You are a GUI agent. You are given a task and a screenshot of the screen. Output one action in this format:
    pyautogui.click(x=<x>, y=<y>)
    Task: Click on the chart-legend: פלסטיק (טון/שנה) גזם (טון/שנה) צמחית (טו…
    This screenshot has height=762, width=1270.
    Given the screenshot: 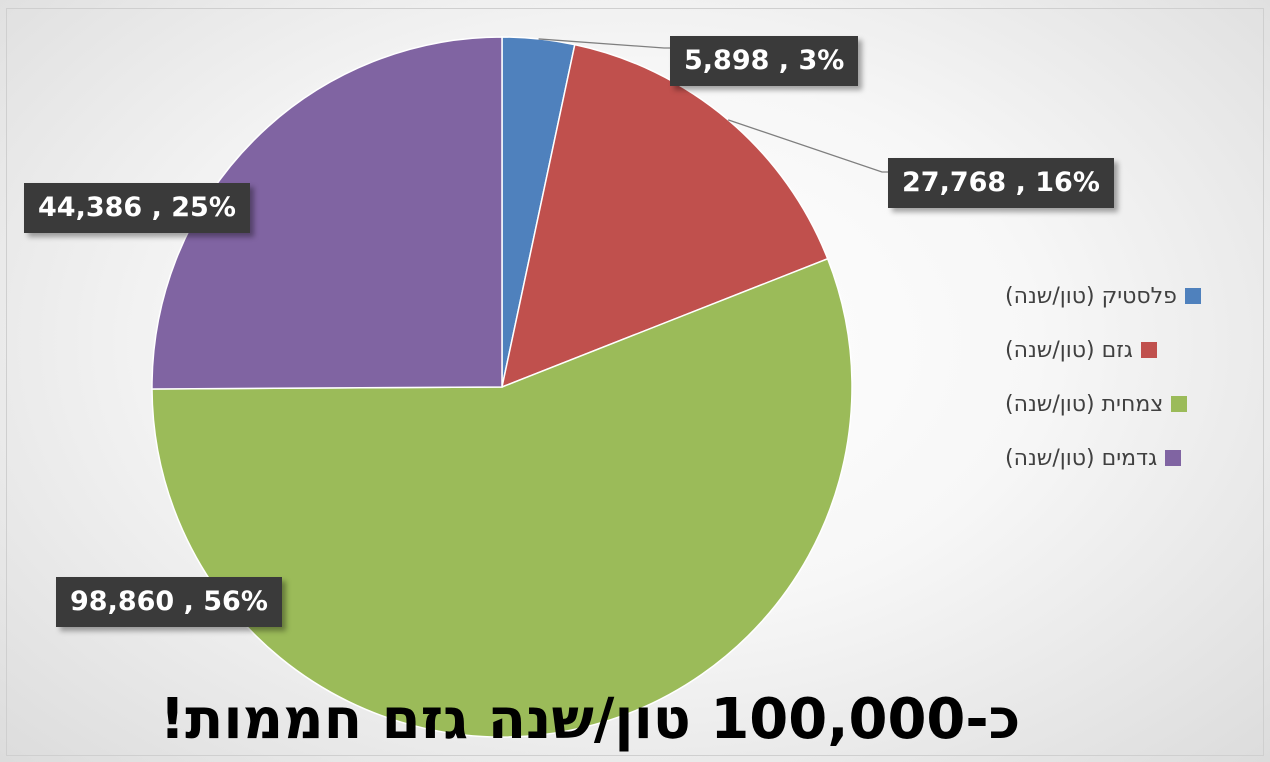 What is the action you would take?
    pyautogui.click(x=1127, y=390)
    